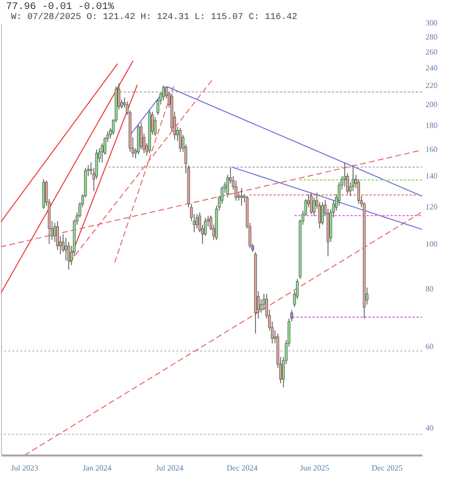 The height and width of the screenshot is (480, 454). I want to click on x-tick-label: Dec 2025, so click(387, 468).